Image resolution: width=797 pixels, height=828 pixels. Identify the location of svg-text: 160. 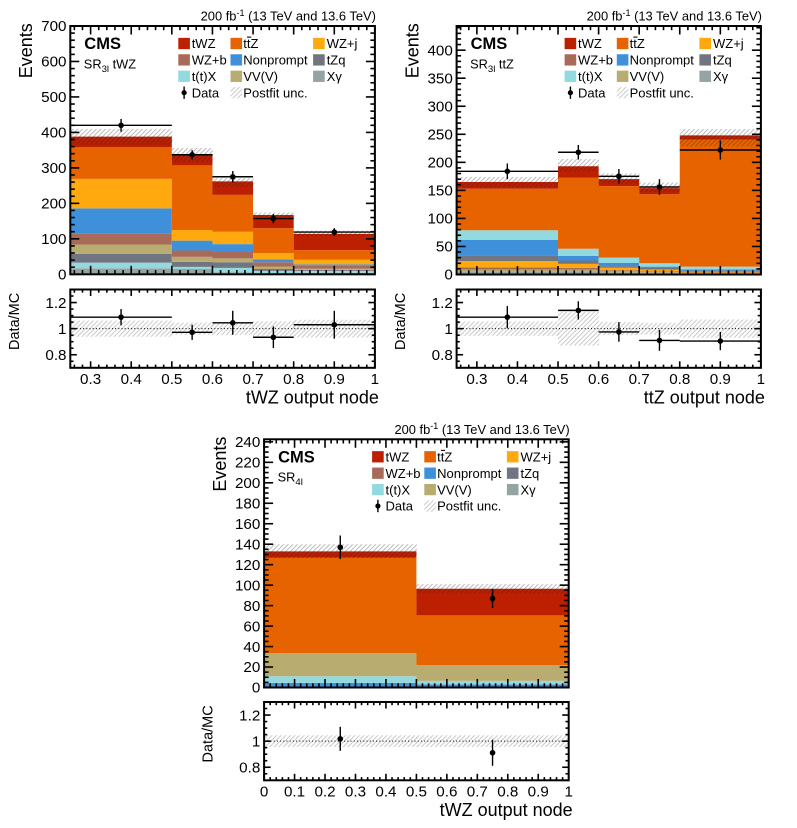
(247, 524).